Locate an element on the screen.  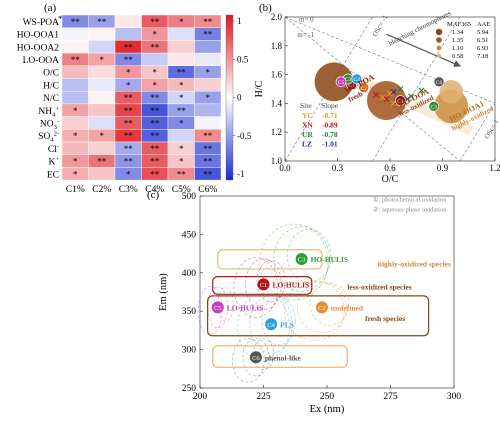
heatmap-row-label: N/C is located at coordinates (51, 99).